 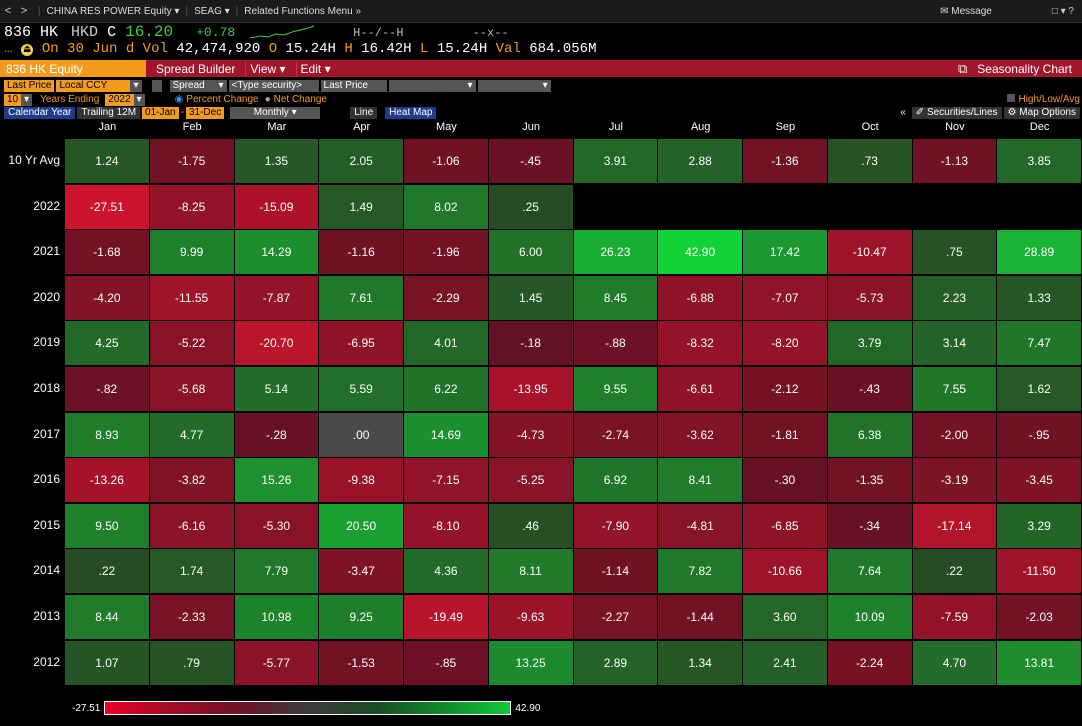 What do you see at coordinates (196, 68) in the screenshot?
I see `spread-builder-button: Spread Builder` at bounding box center [196, 68].